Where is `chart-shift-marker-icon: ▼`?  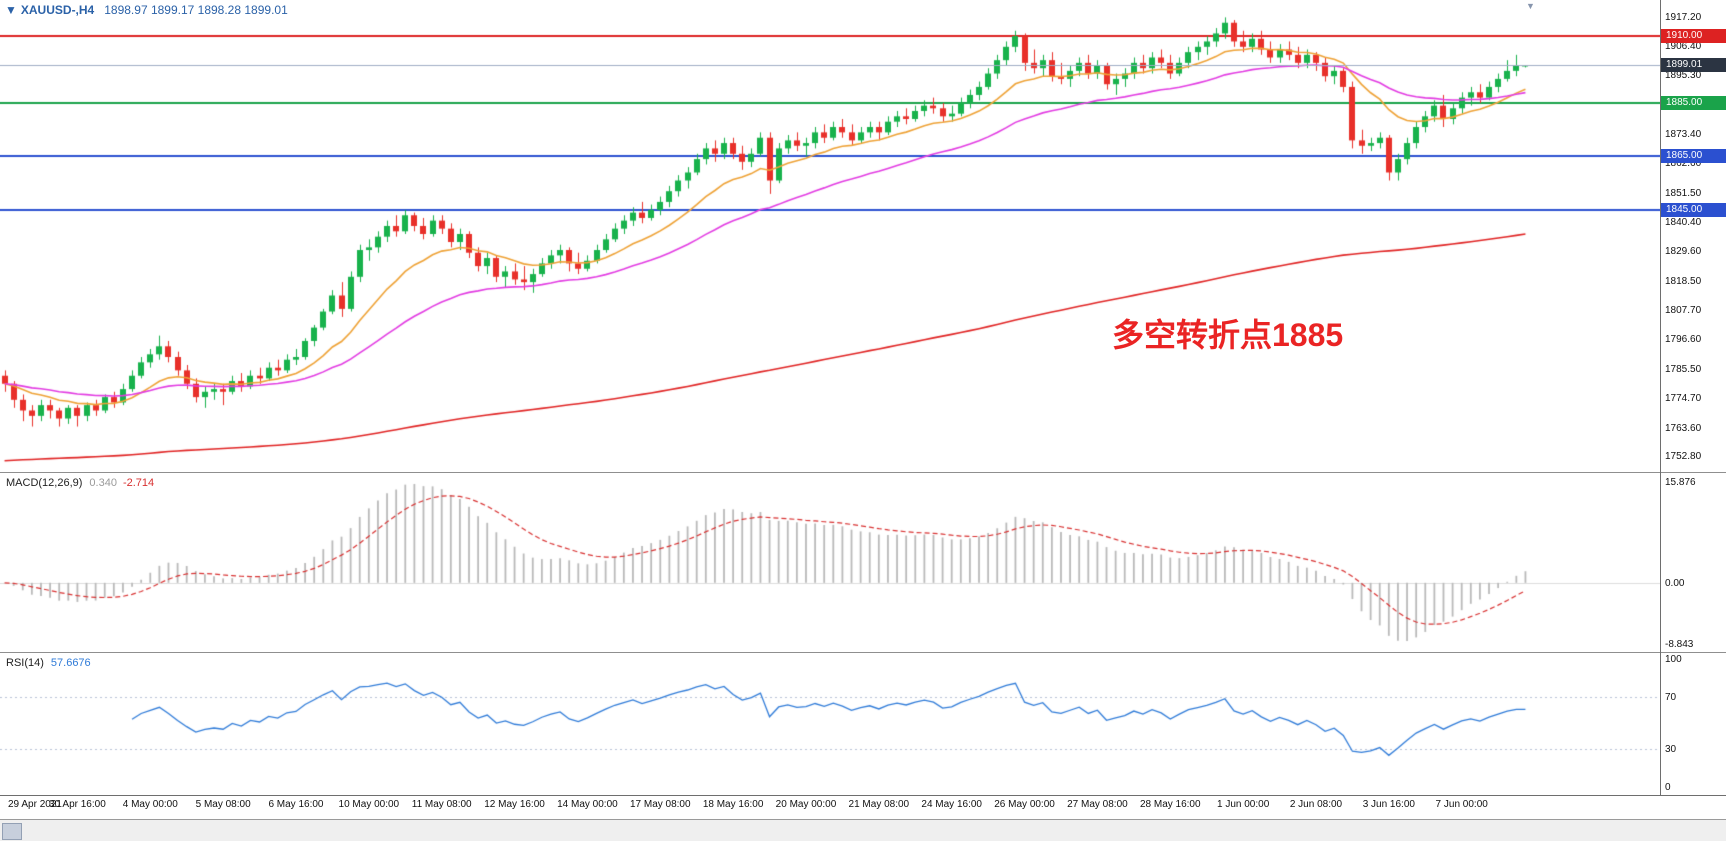 chart-shift-marker-icon: ▼ is located at coordinates (1530, 6).